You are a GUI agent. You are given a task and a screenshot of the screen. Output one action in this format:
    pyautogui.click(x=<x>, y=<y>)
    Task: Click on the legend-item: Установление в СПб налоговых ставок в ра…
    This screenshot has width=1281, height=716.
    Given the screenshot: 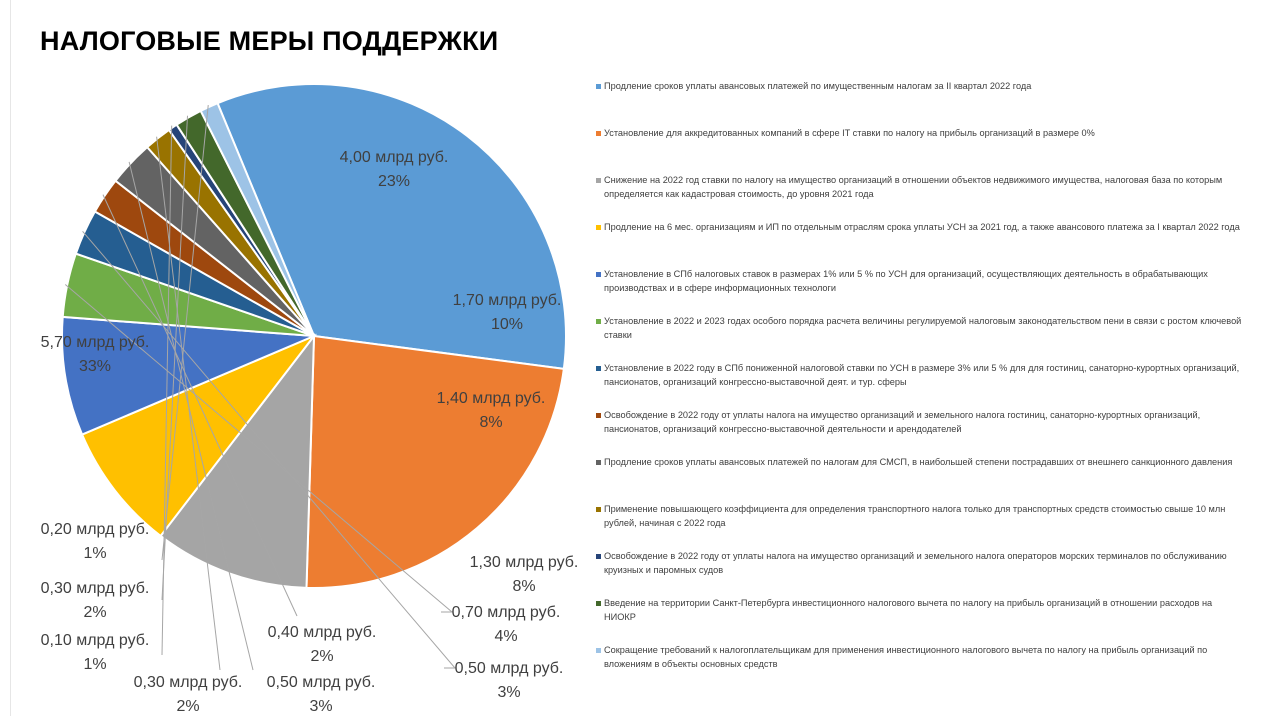 What is the action you would take?
    pyautogui.click(x=921, y=281)
    